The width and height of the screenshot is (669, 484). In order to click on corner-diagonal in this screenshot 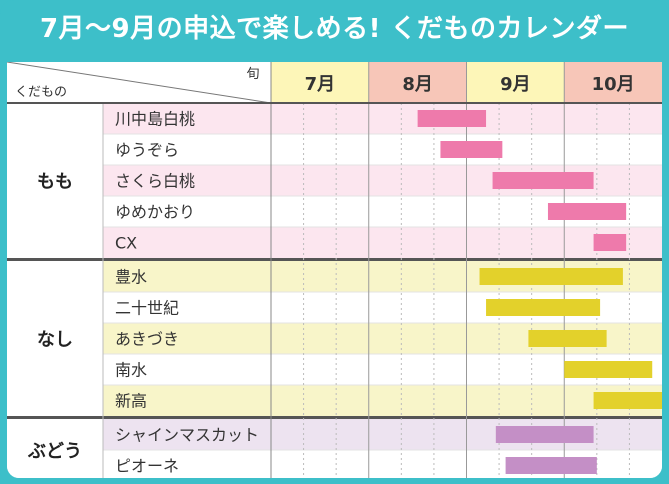, I will do `click(139, 83)`.